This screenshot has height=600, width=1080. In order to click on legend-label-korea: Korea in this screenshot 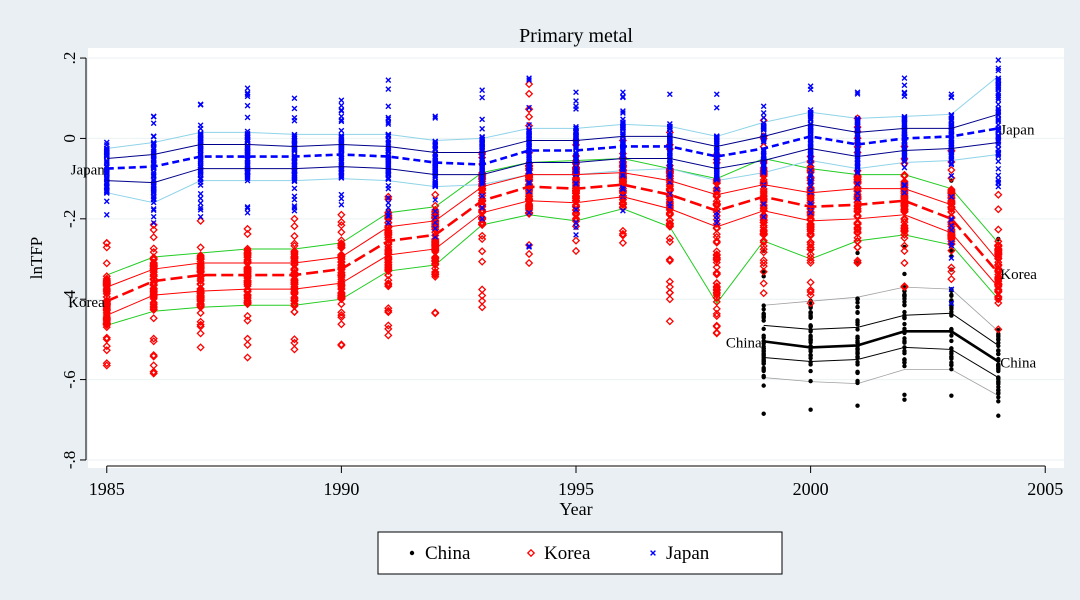, I will do `click(567, 553)`.